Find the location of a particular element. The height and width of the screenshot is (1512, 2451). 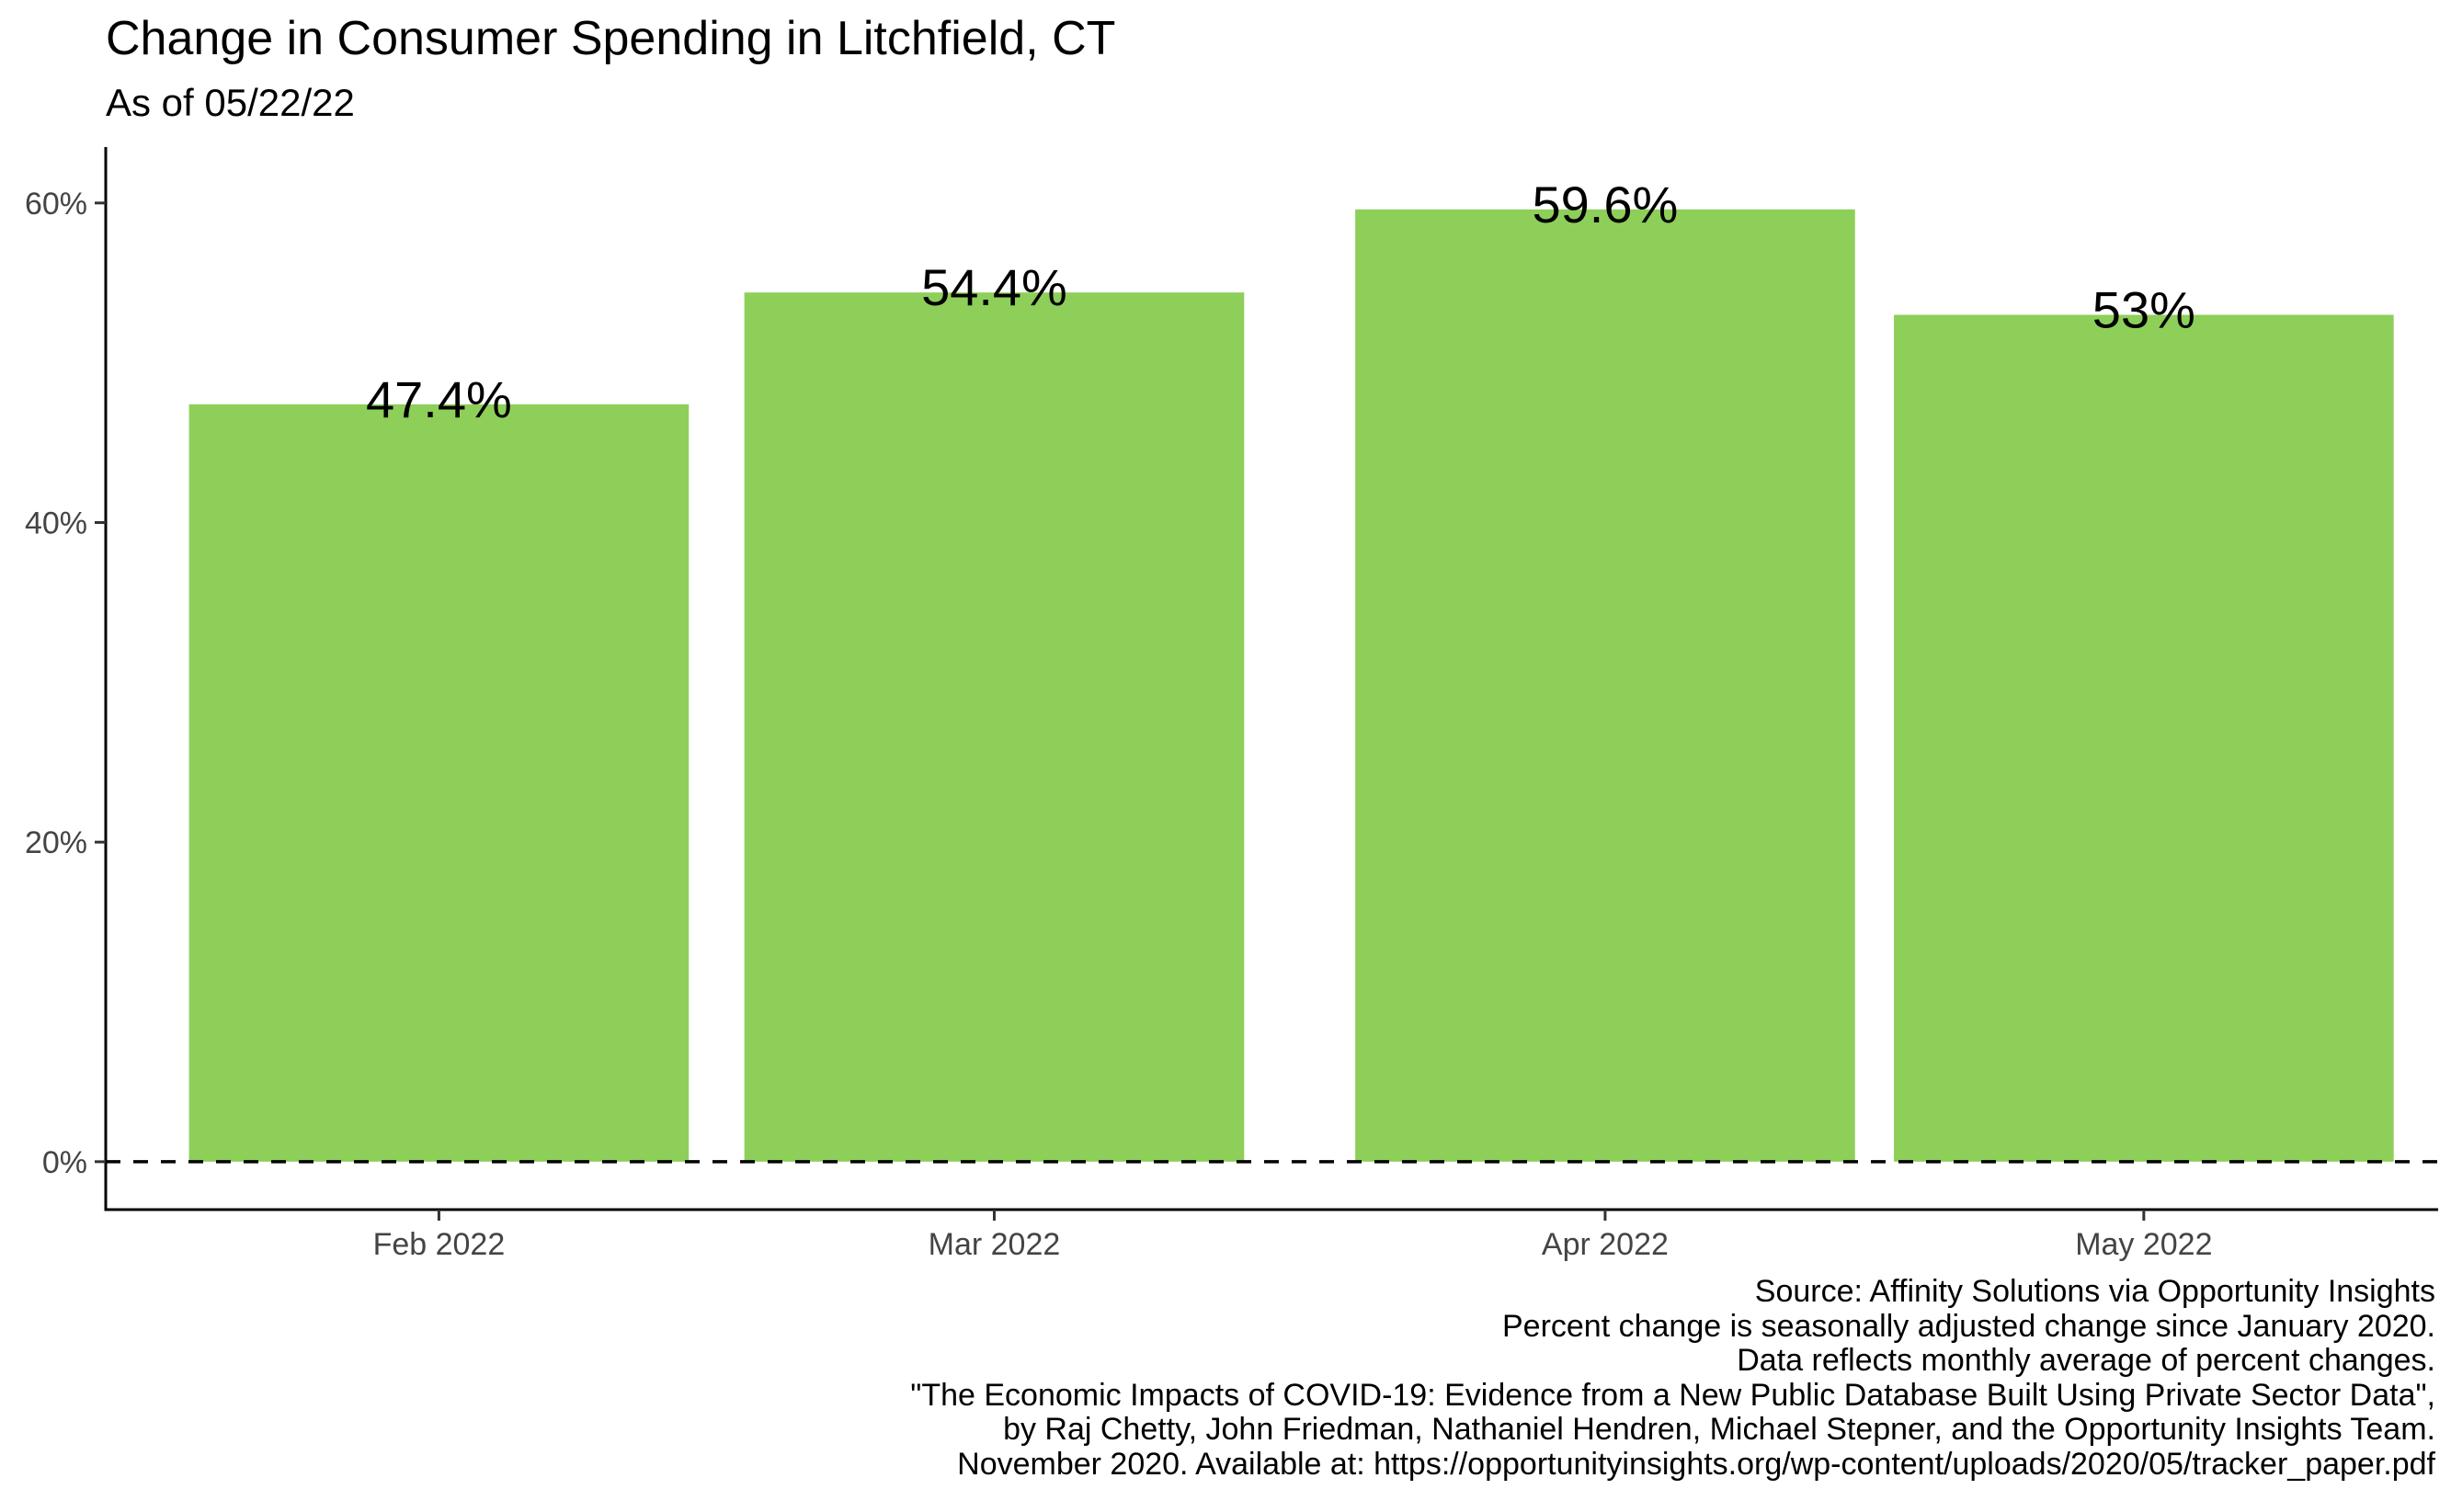

data-label: 53% is located at coordinates (2143, 310).